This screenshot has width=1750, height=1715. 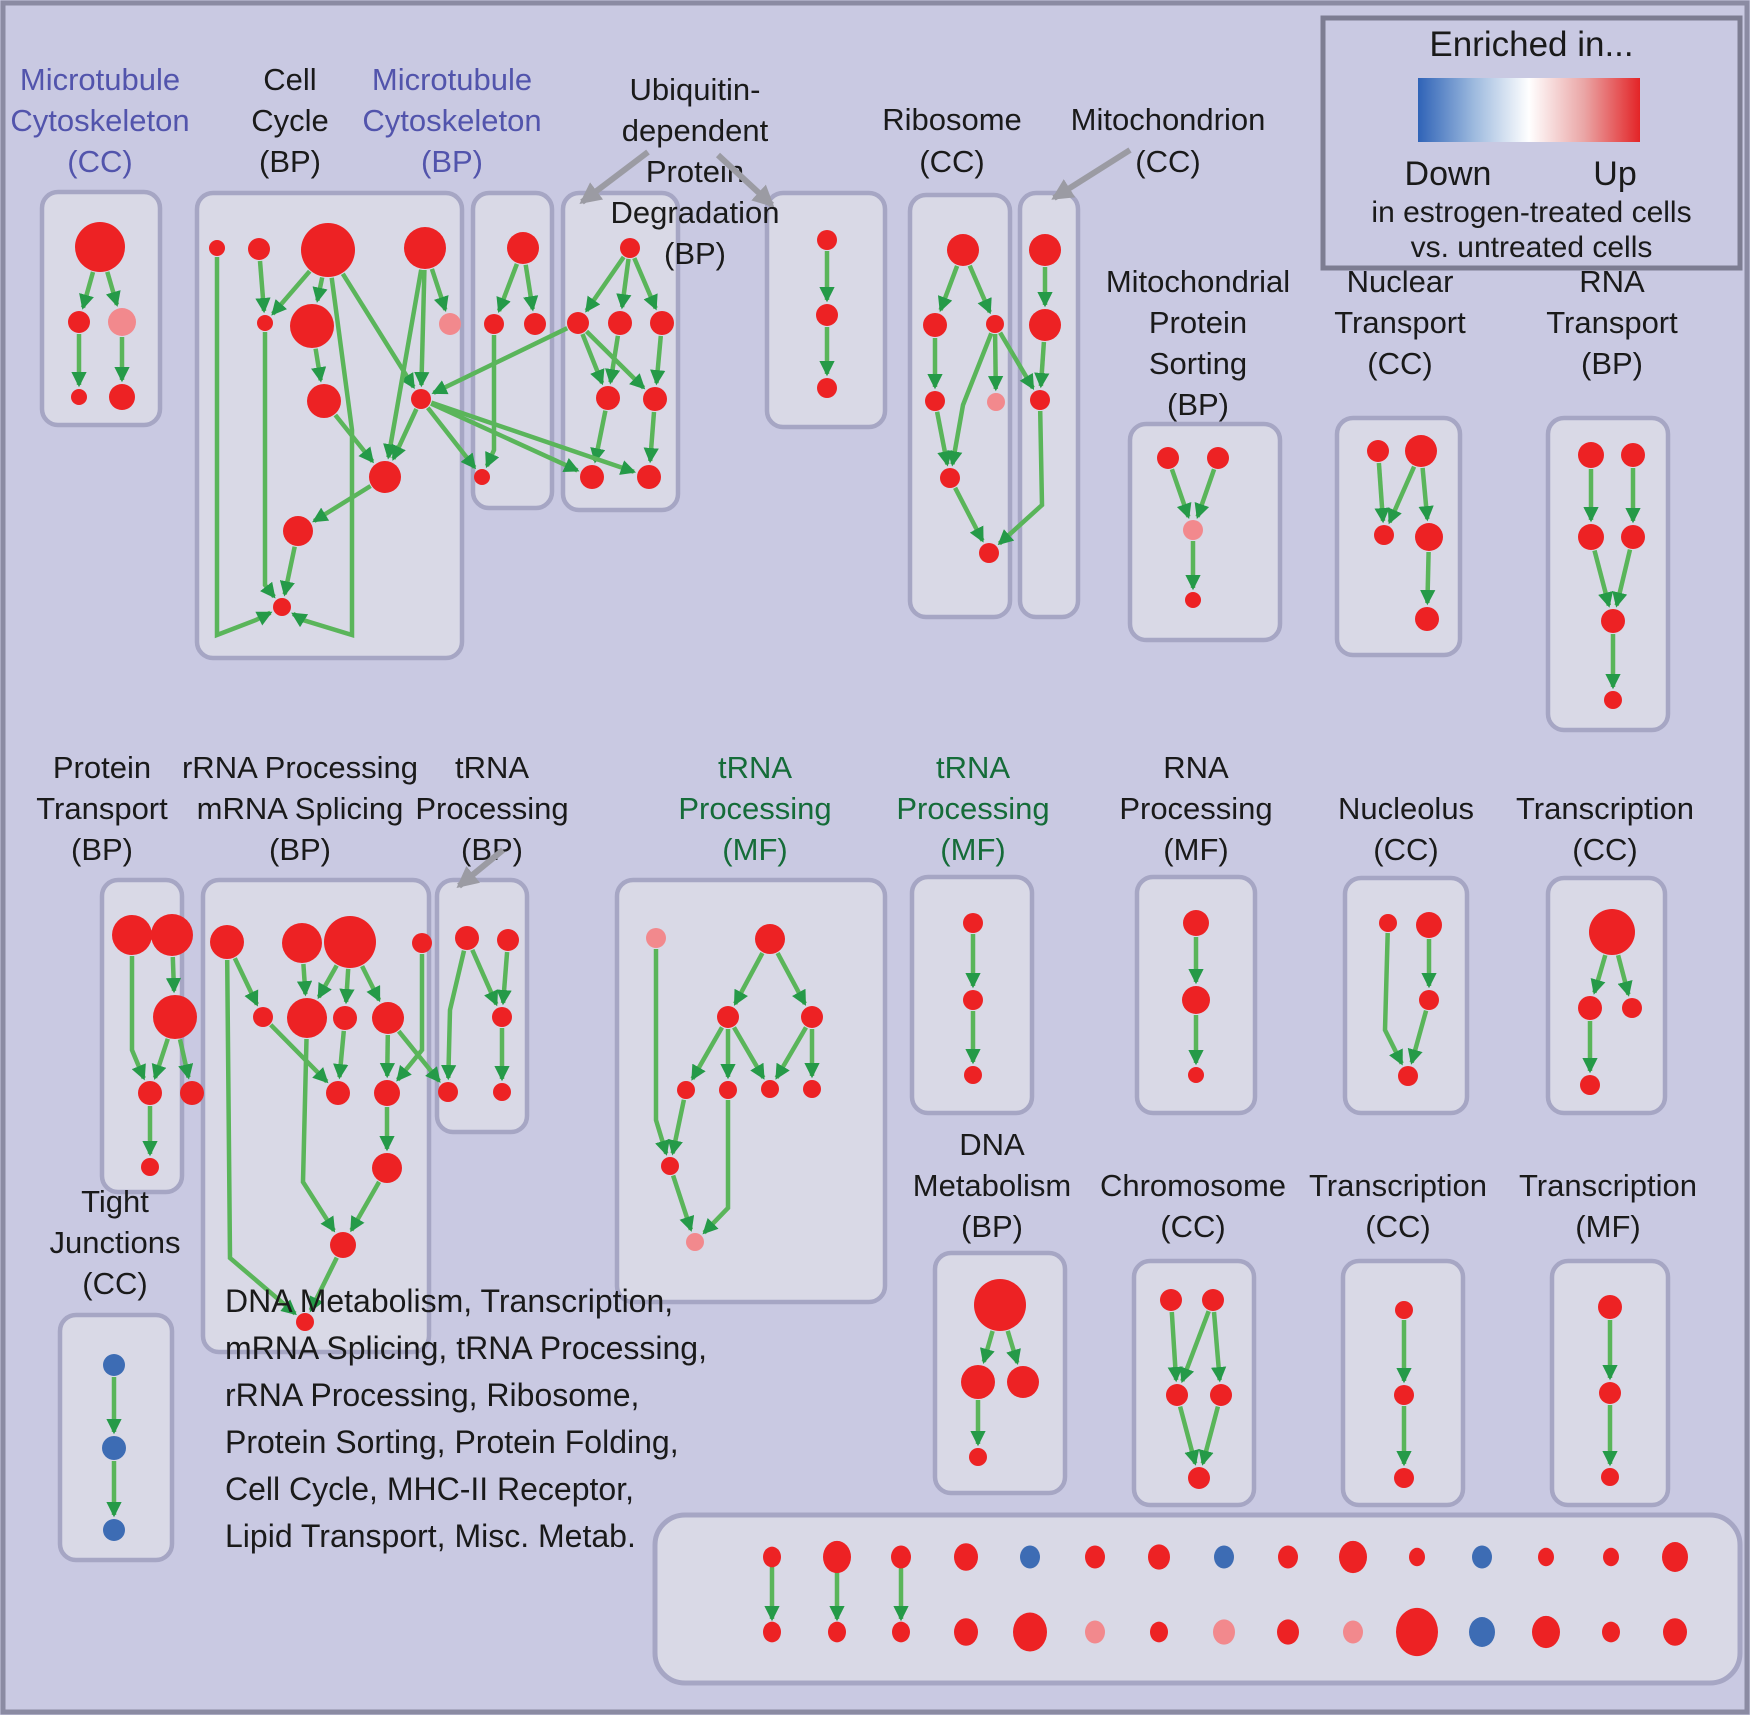 I want to click on legend-subline-2: vs. untreated cells, so click(x=1532, y=247).